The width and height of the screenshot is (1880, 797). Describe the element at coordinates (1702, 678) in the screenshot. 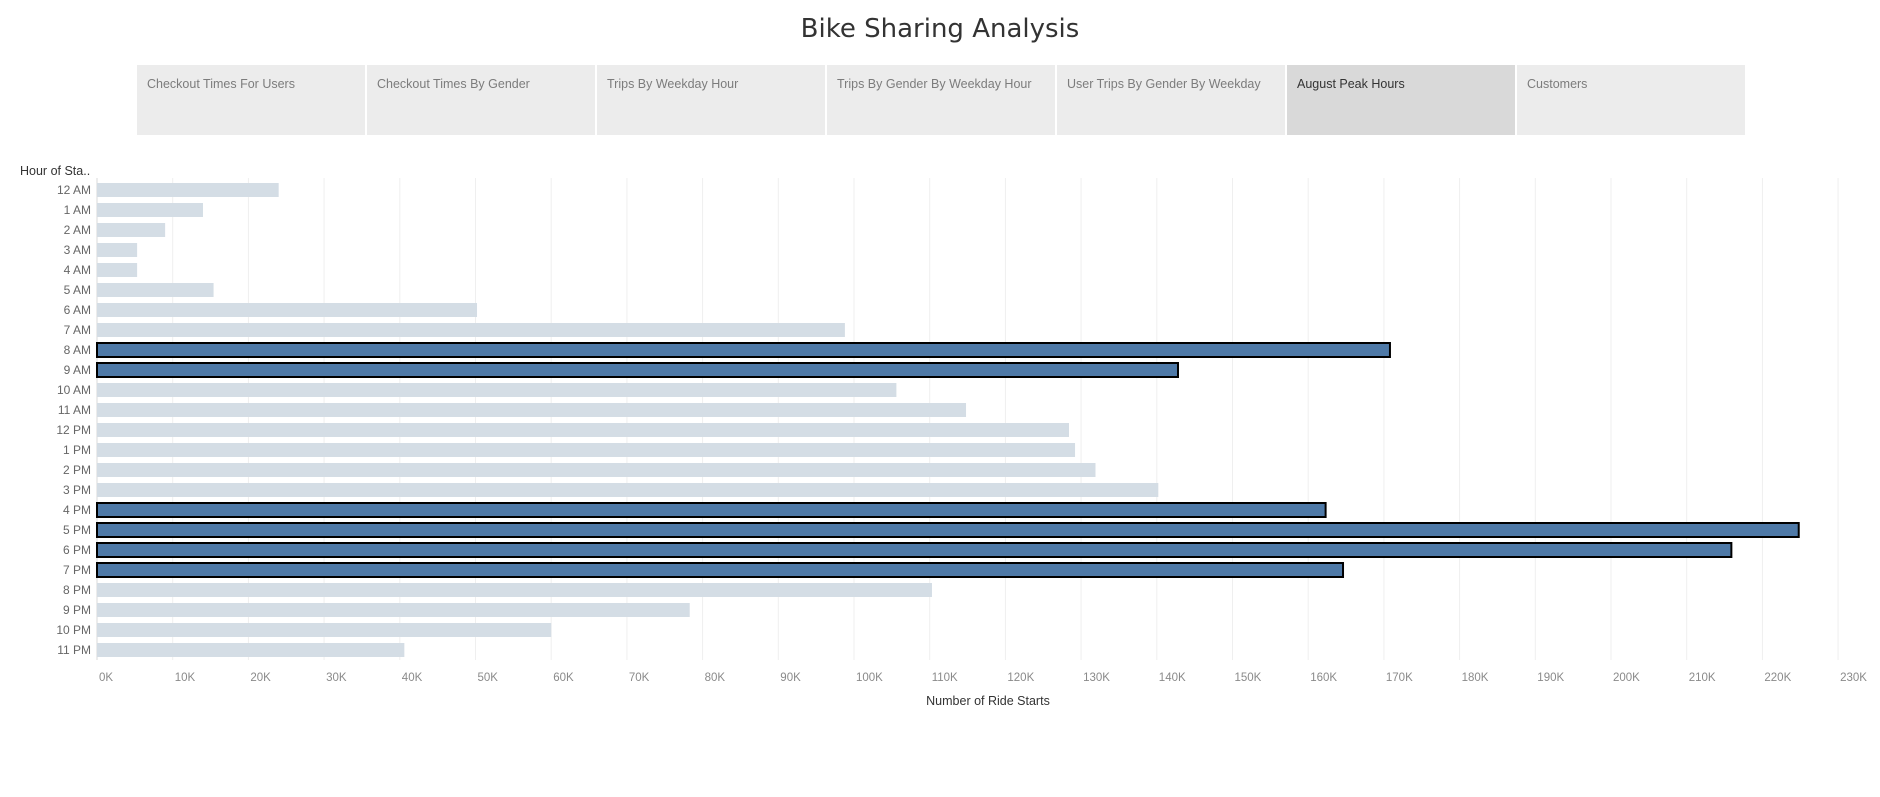

I see `x-tick-label: 210K` at that location.